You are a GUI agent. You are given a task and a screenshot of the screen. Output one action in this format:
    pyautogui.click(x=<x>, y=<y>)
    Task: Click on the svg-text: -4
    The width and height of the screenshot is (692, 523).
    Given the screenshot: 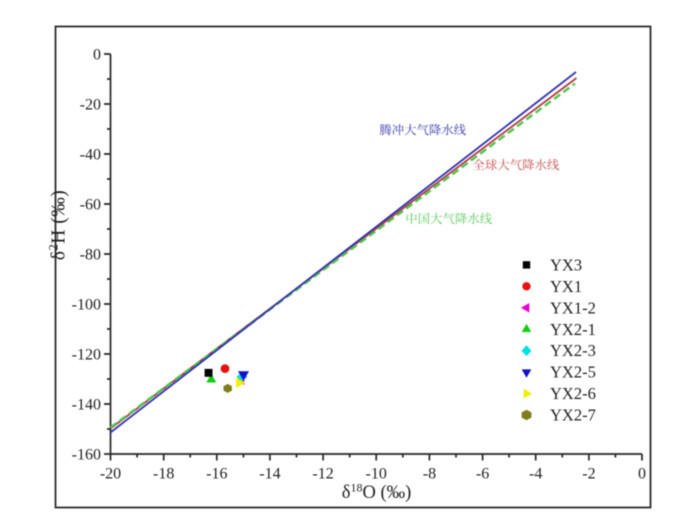 What is the action you would take?
    pyautogui.click(x=535, y=474)
    